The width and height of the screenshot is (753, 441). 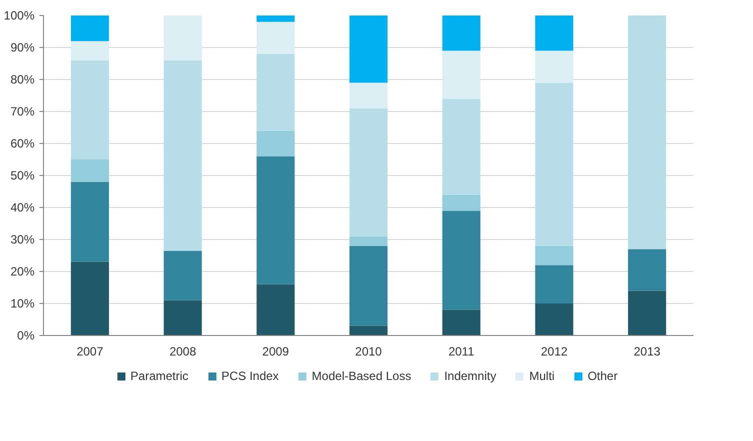 What do you see at coordinates (362, 376) in the screenshot?
I see `legend-label: Model-Based Loss` at bounding box center [362, 376].